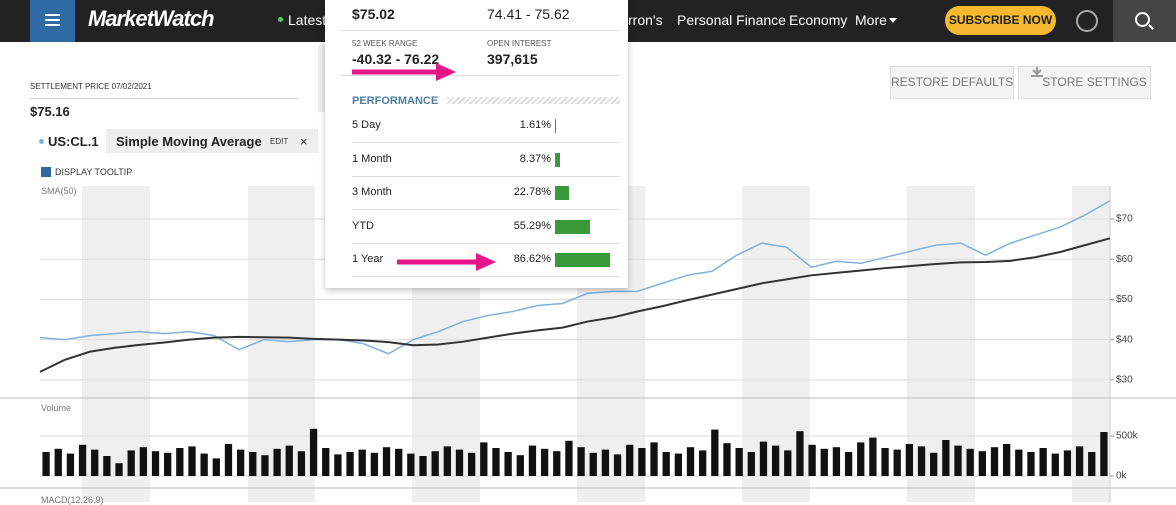  What do you see at coordinates (72, 500) in the screenshot?
I see `macd-label: MACD(12,26,9)` at bounding box center [72, 500].